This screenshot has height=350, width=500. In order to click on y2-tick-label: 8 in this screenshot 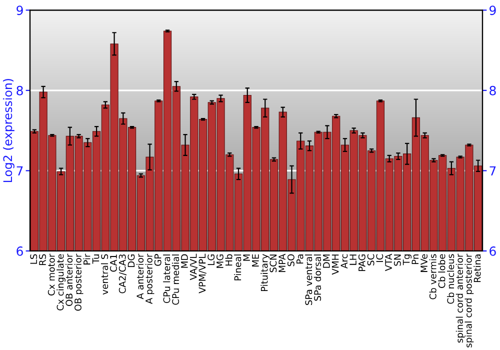, I will do `click(493, 91)`.